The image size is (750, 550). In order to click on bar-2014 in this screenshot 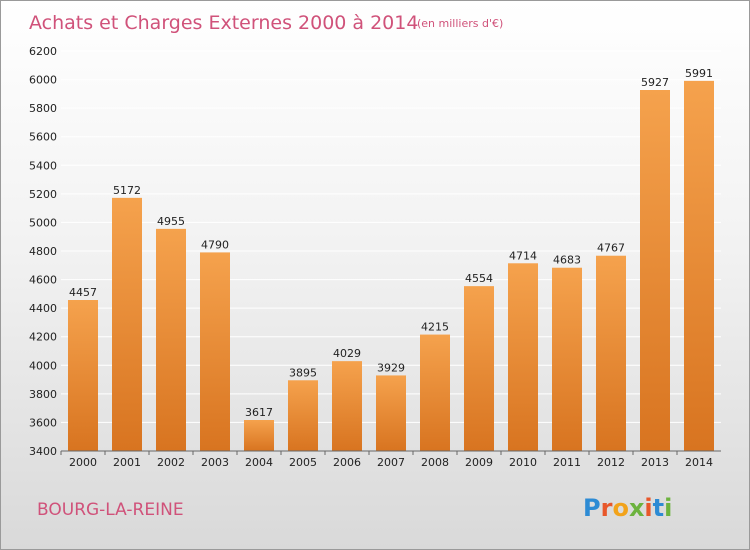, I will do `click(699, 265)`.